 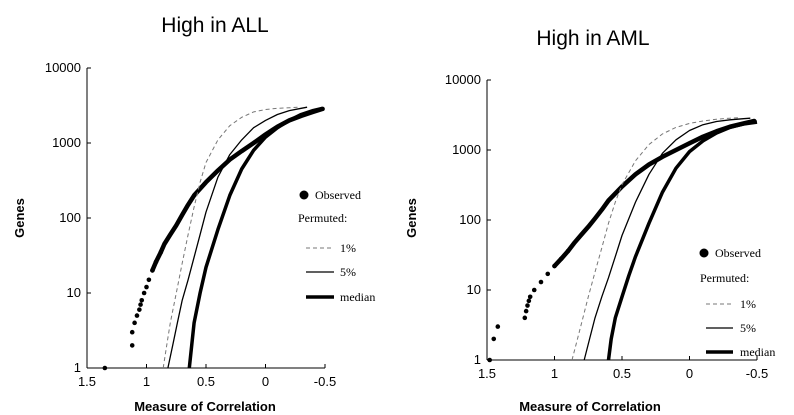 What do you see at coordinates (214, 25) in the screenshot?
I see `chart-title: High in ALL` at bounding box center [214, 25].